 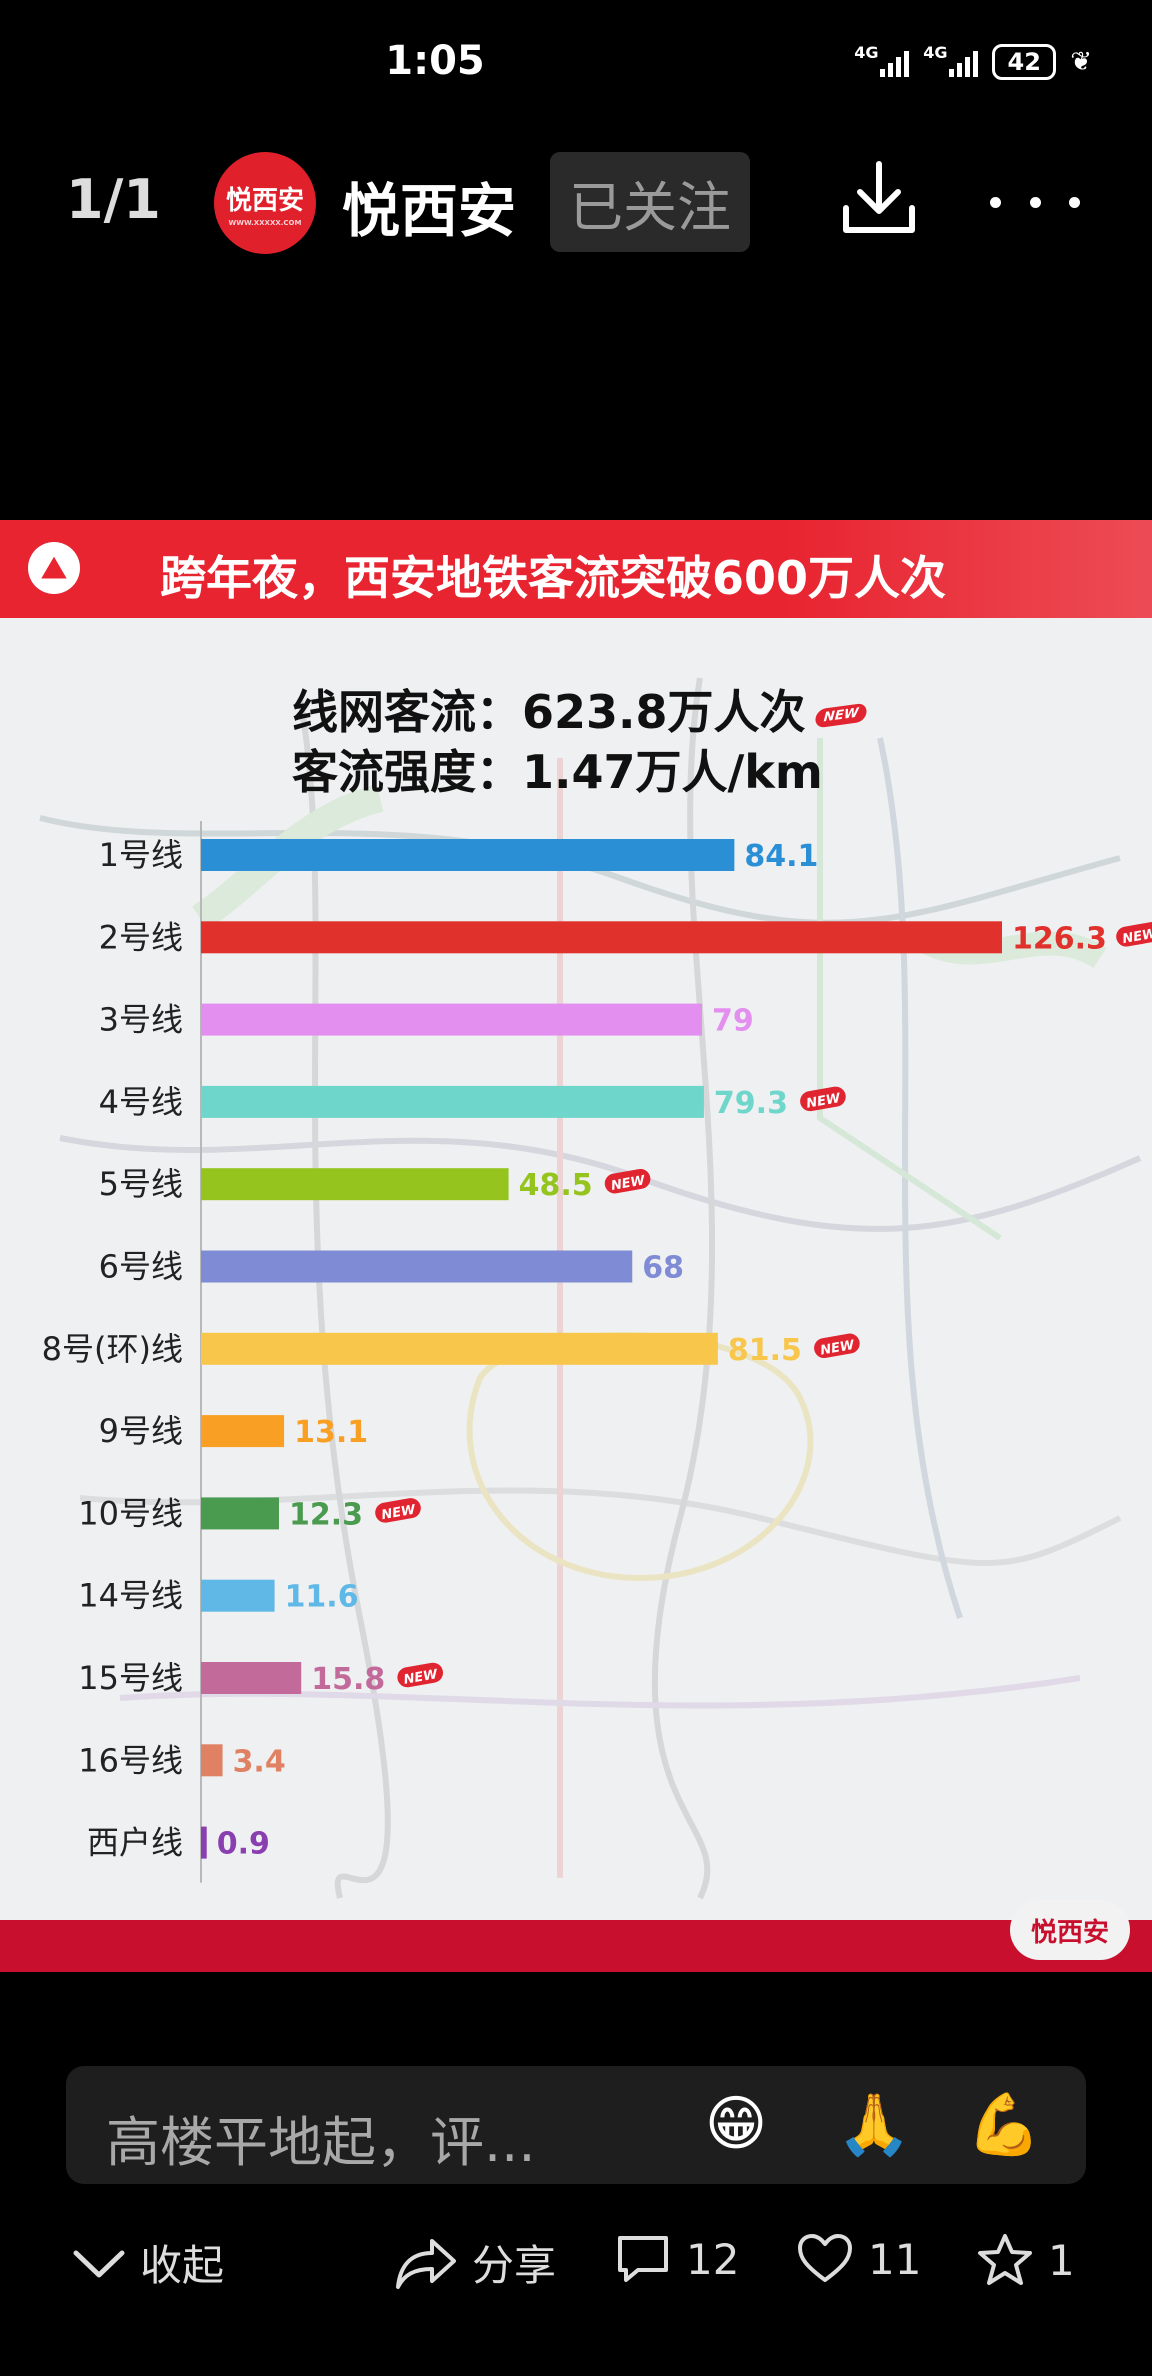 What do you see at coordinates (663, 1268) in the screenshot?
I see `value-label: 68` at bounding box center [663, 1268].